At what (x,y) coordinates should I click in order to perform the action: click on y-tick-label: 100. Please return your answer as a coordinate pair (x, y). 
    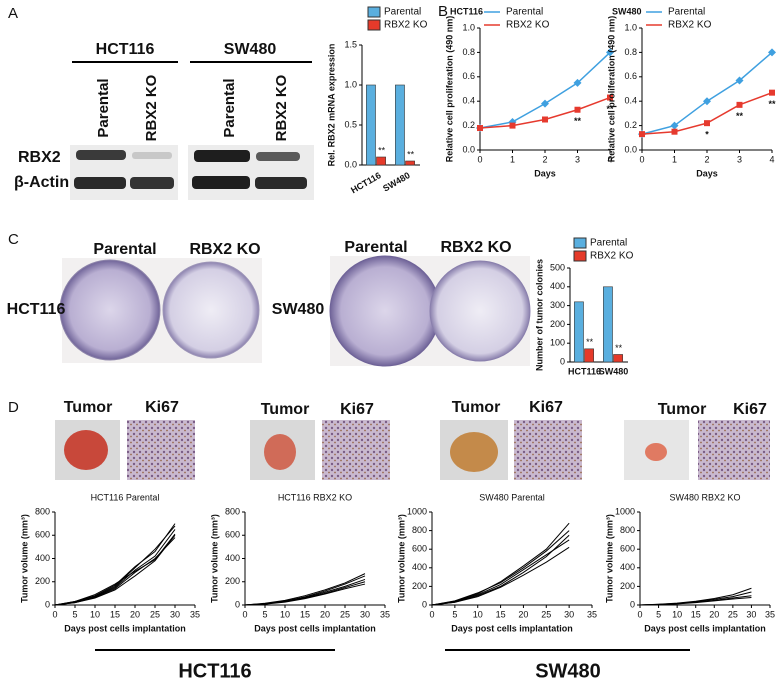
    Looking at the image, I should click on (557, 343).